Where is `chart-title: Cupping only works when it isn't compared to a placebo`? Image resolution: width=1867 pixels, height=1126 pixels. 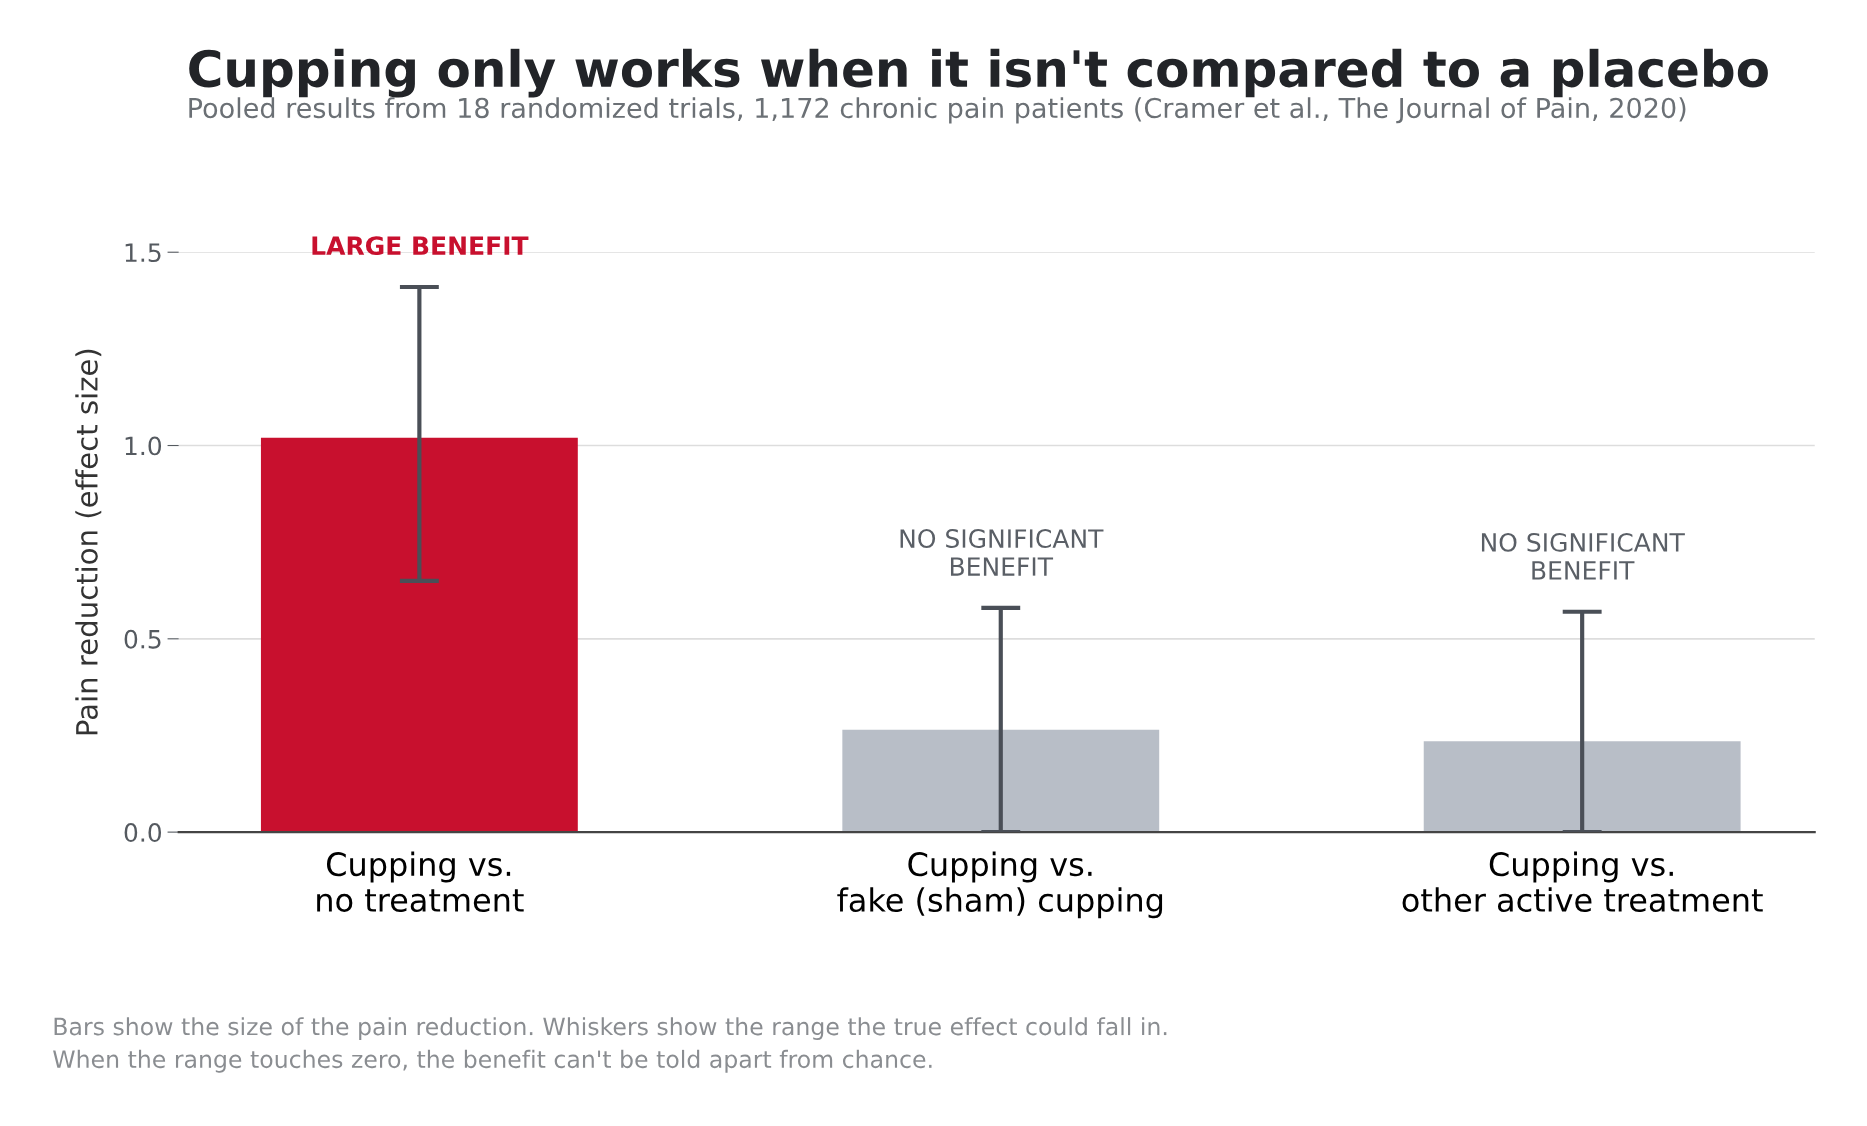 chart-title: Cupping only works when it isn't compared to a placebo is located at coordinates (978, 73).